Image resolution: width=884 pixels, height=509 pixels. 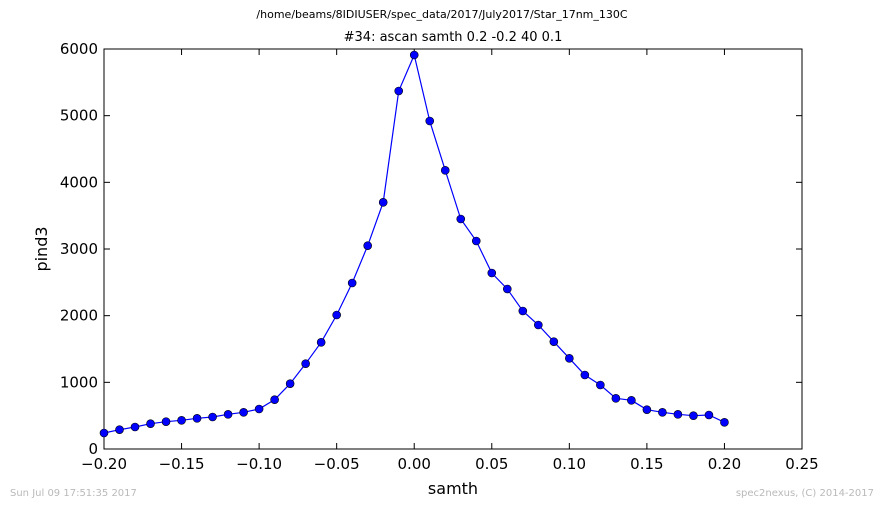 What do you see at coordinates (569, 464) in the screenshot?
I see `x-tick-label: 0.10` at bounding box center [569, 464].